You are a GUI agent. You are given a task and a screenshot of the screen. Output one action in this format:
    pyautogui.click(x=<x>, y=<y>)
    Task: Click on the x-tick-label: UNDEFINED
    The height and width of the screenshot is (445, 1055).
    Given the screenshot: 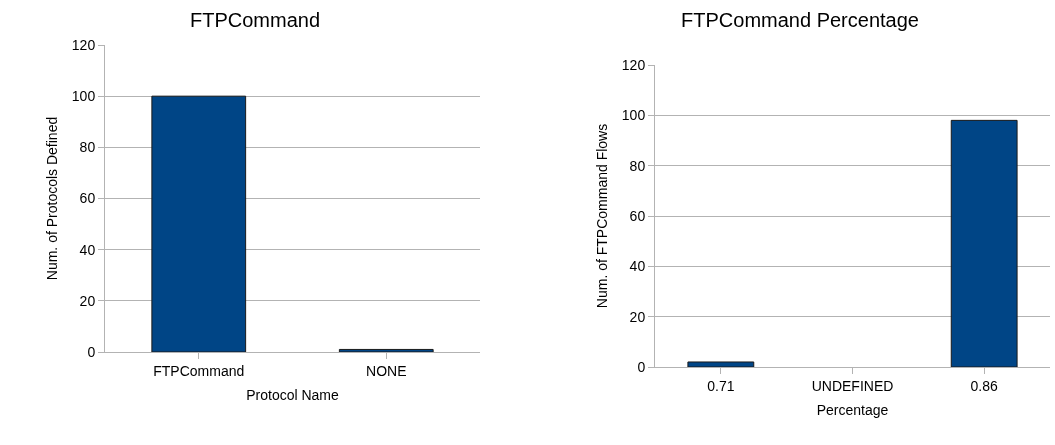 What is the action you would take?
    pyautogui.click(x=852, y=385)
    